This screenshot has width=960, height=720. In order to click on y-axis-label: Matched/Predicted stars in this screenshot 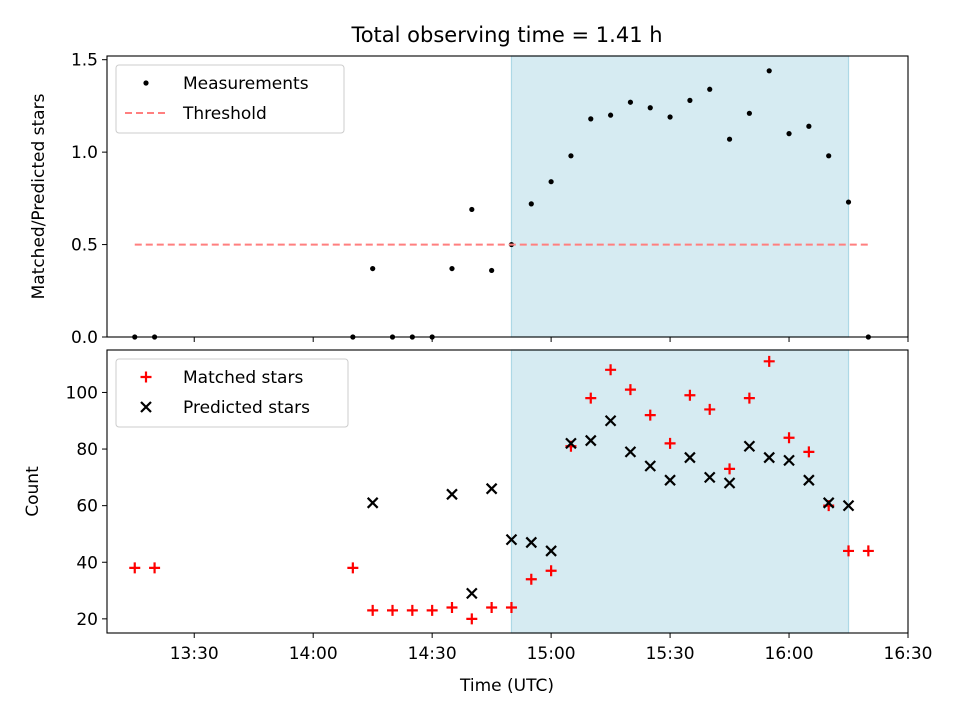, I will do `click(39, 196)`.